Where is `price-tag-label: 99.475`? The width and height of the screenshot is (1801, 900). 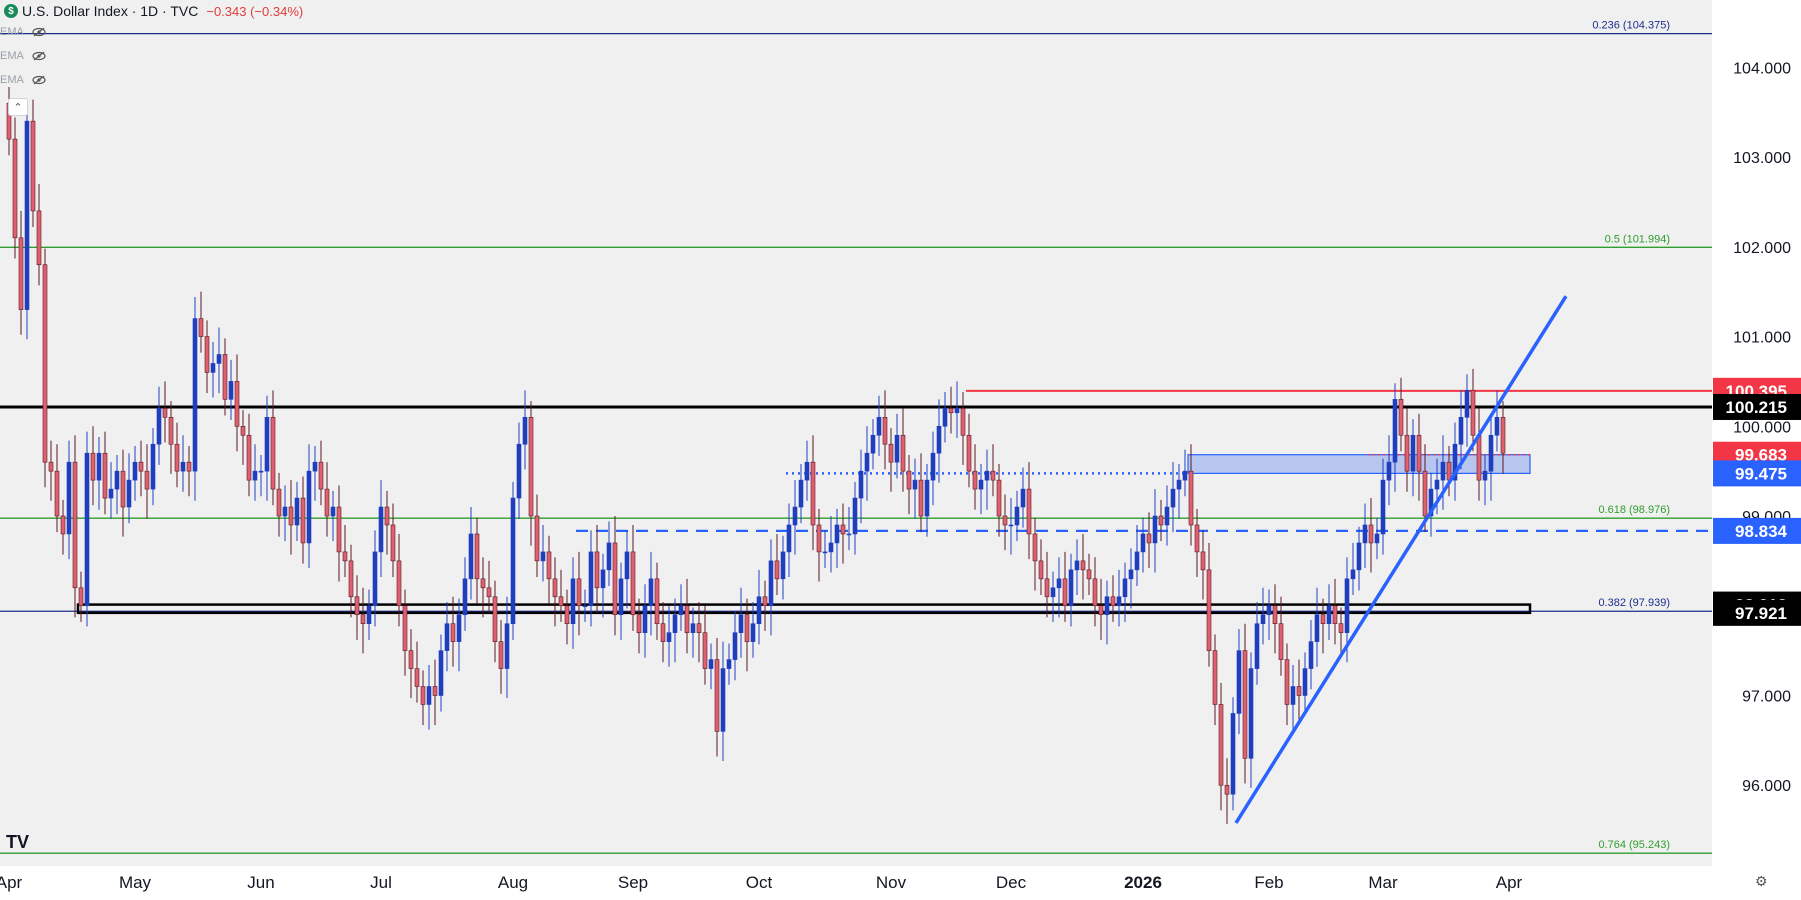 price-tag-label: 99.475 is located at coordinates (1761, 473).